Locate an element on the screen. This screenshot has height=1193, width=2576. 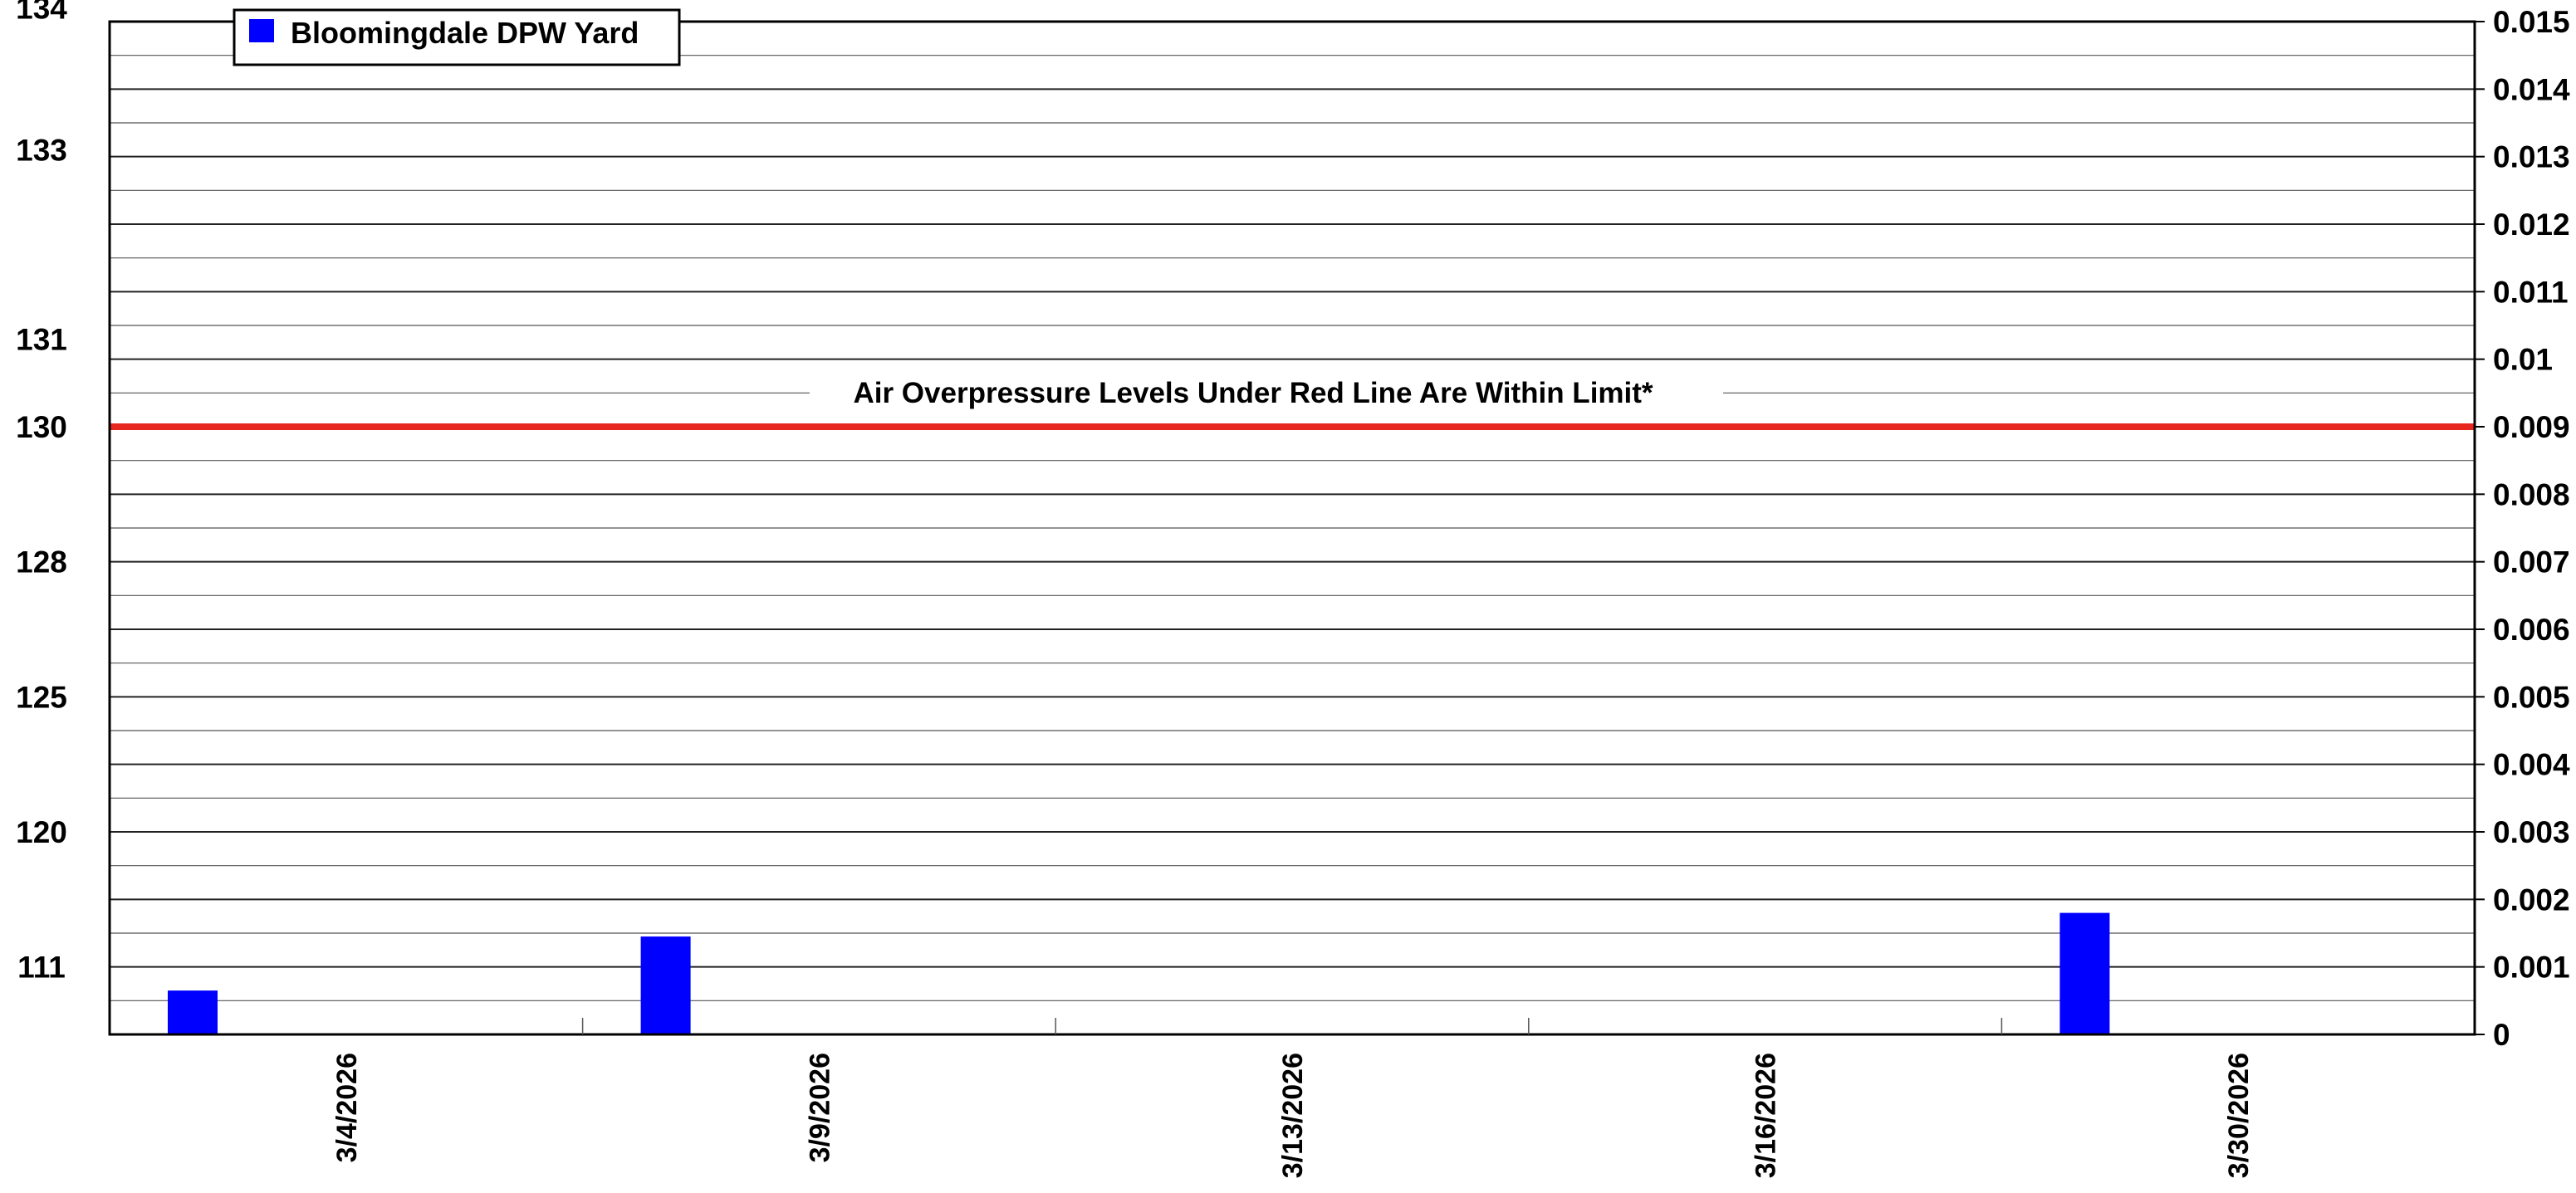
left-tick-label: 128 is located at coordinates (41, 562).